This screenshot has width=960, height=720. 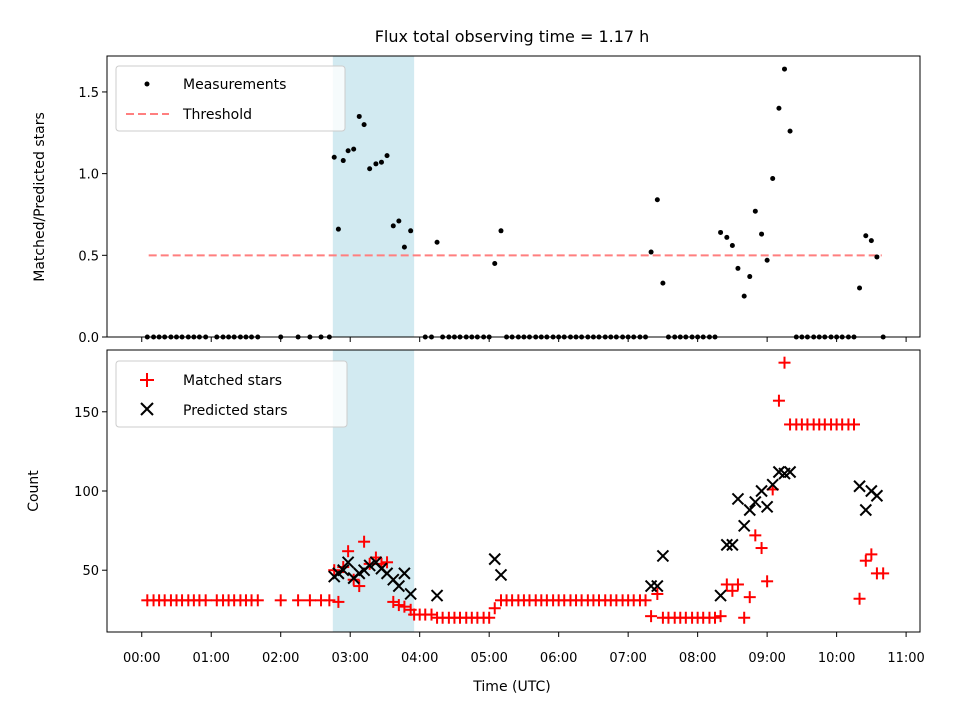 I want to click on matched-legend-marker, so click(x=147, y=380).